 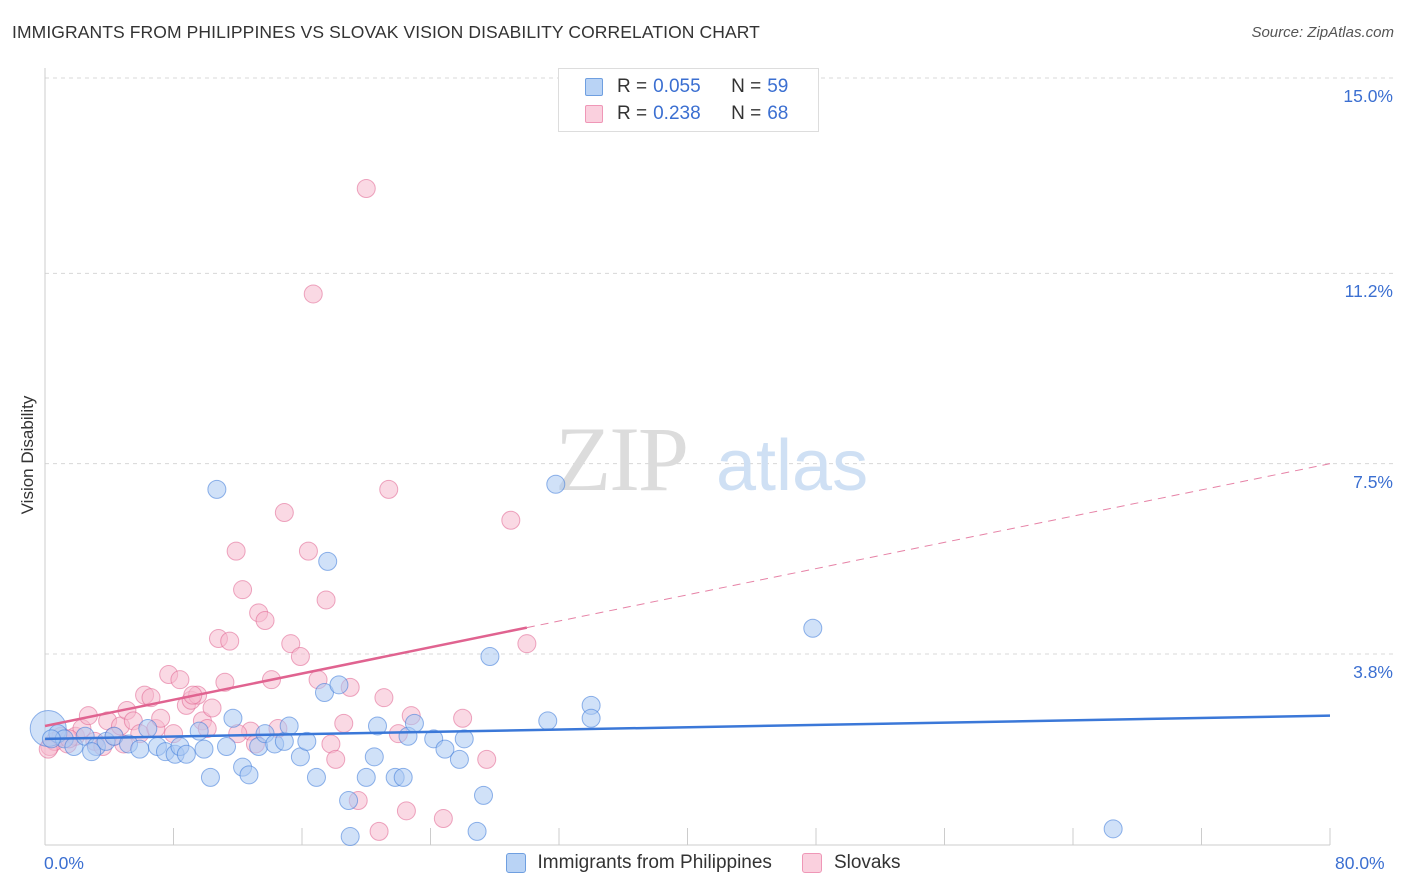 What do you see at coordinates (1368, 291) in the screenshot?
I see `y-tick-label: 11.2%` at bounding box center [1368, 291].